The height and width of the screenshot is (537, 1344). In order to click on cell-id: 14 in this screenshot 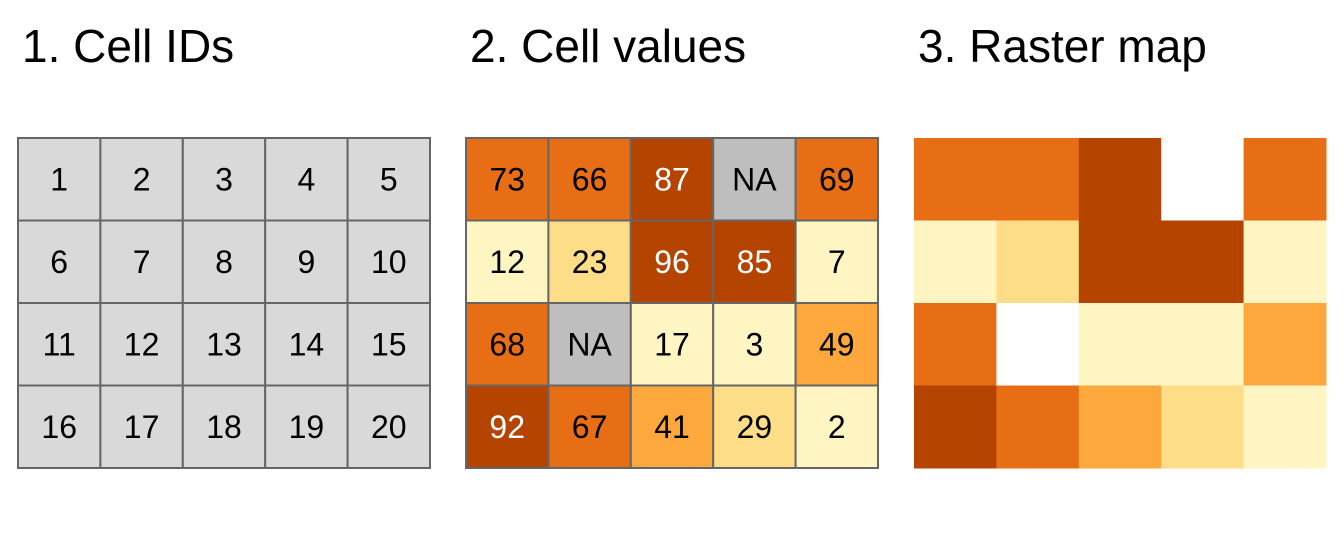, I will do `click(307, 344)`.